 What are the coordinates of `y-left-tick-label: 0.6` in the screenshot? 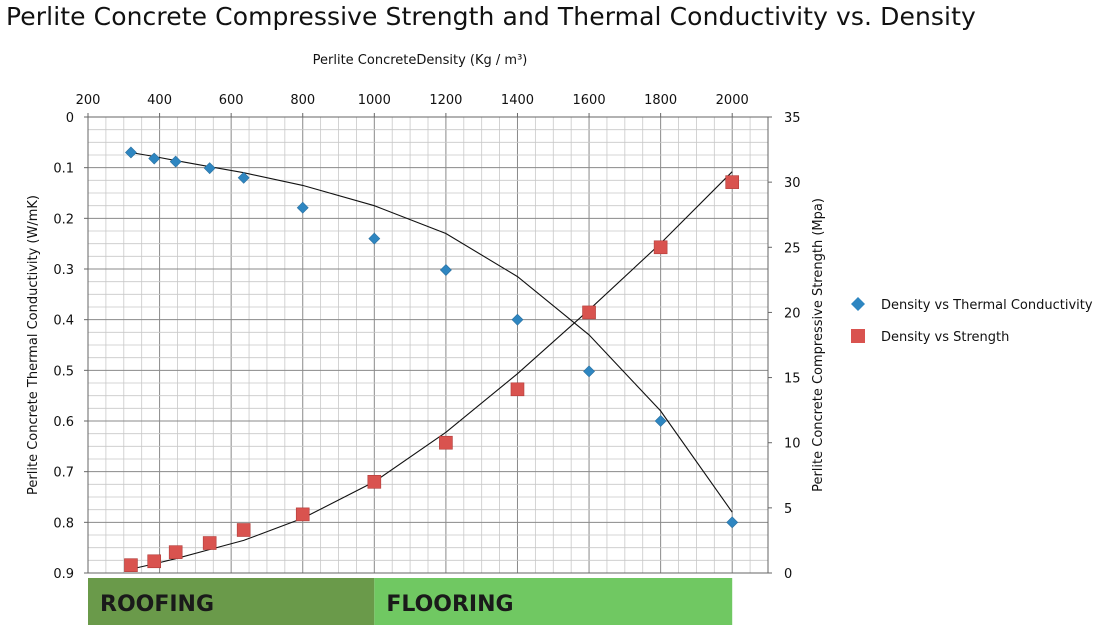 It's located at (63, 422).